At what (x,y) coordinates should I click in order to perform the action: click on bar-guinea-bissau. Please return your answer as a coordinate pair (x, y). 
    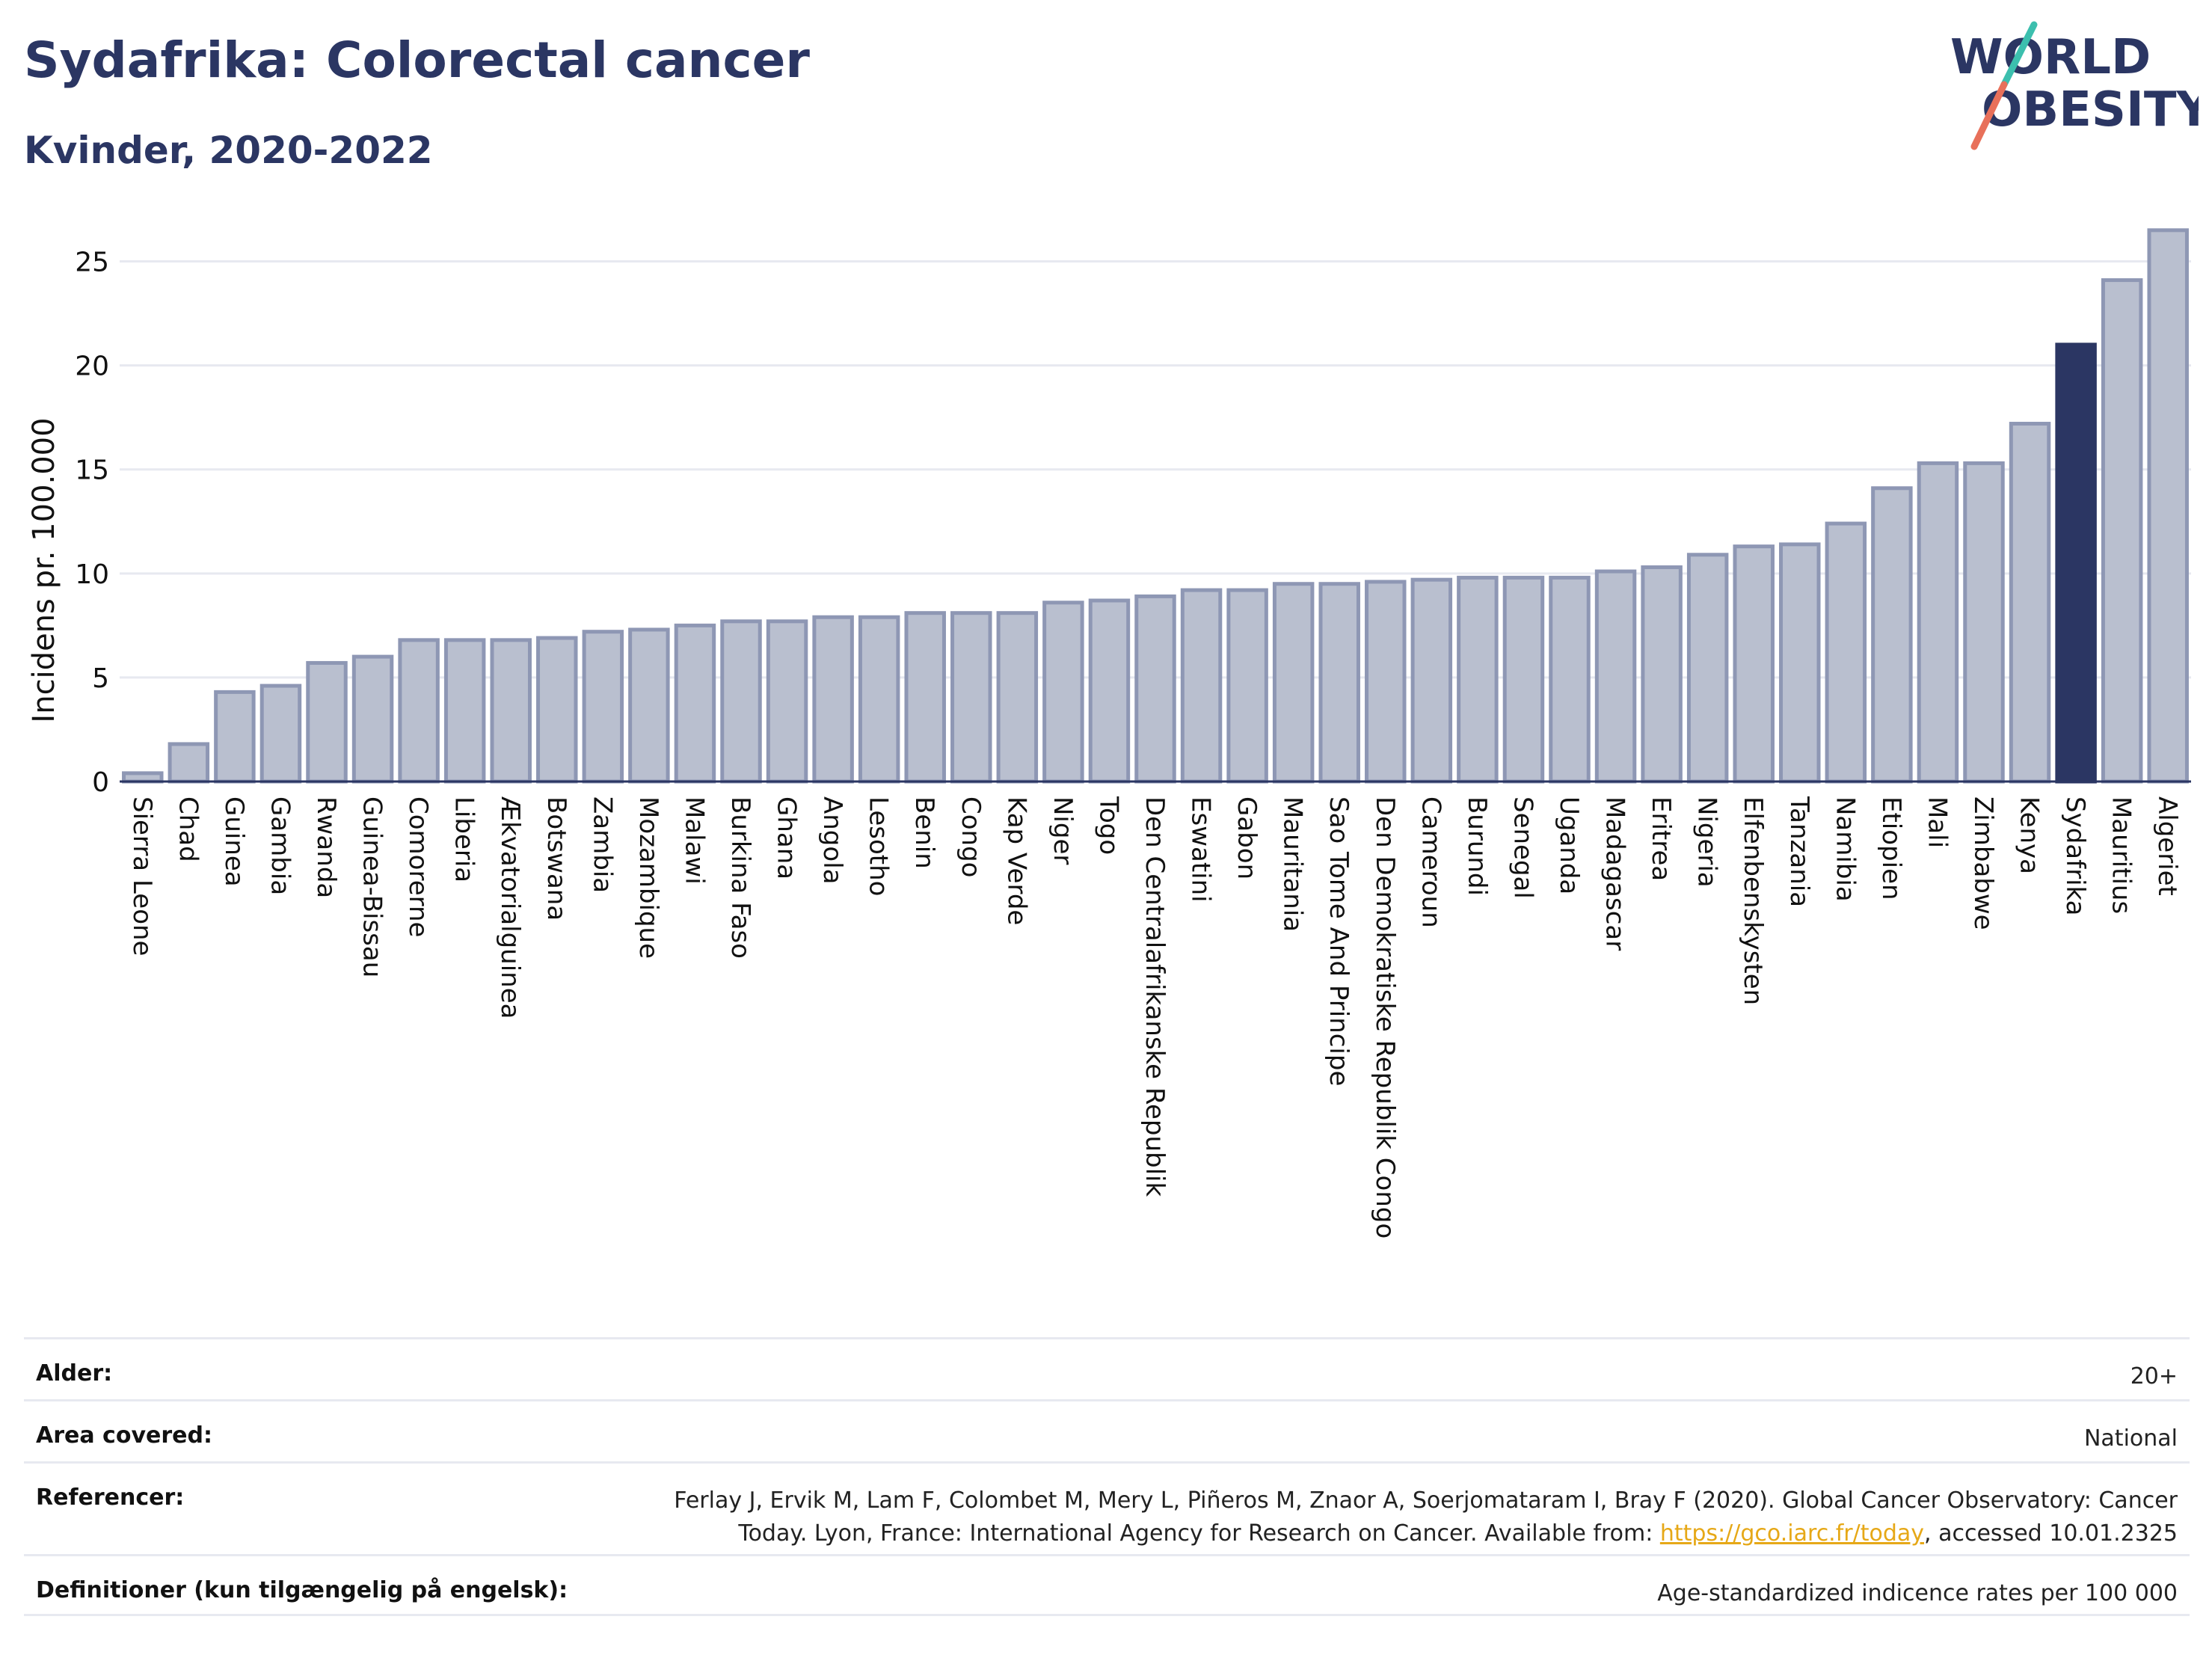
    Looking at the image, I should click on (372, 719).